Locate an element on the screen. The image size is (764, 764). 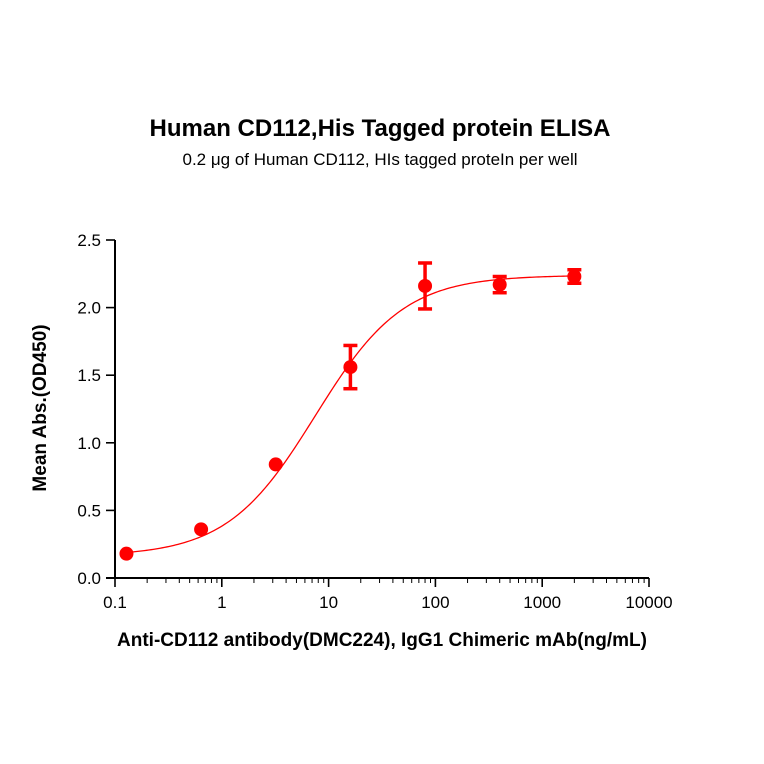
x-tick-label: 0.1 is located at coordinates (115, 602).